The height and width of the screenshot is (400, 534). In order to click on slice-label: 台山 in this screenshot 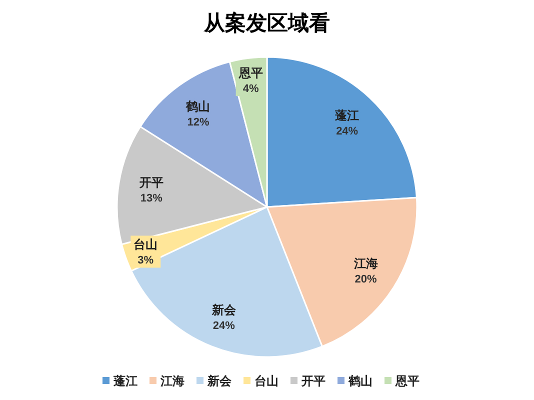, I will do `click(146, 245)`.